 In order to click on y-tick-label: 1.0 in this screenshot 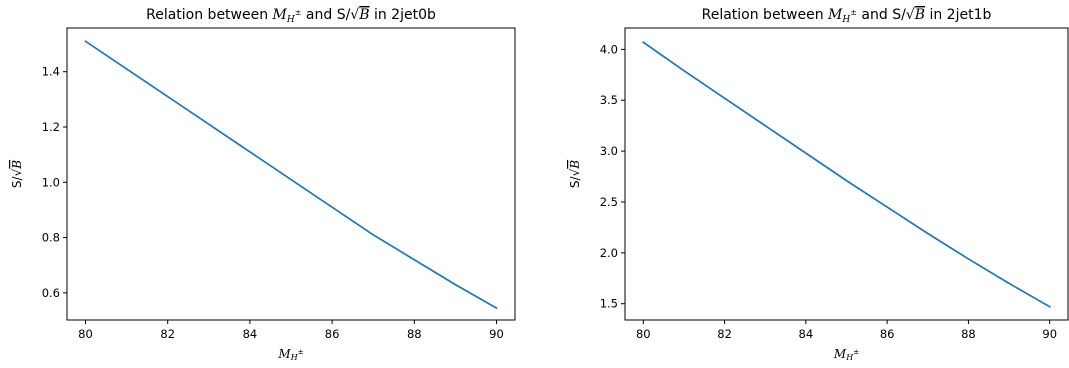, I will do `click(51, 182)`.